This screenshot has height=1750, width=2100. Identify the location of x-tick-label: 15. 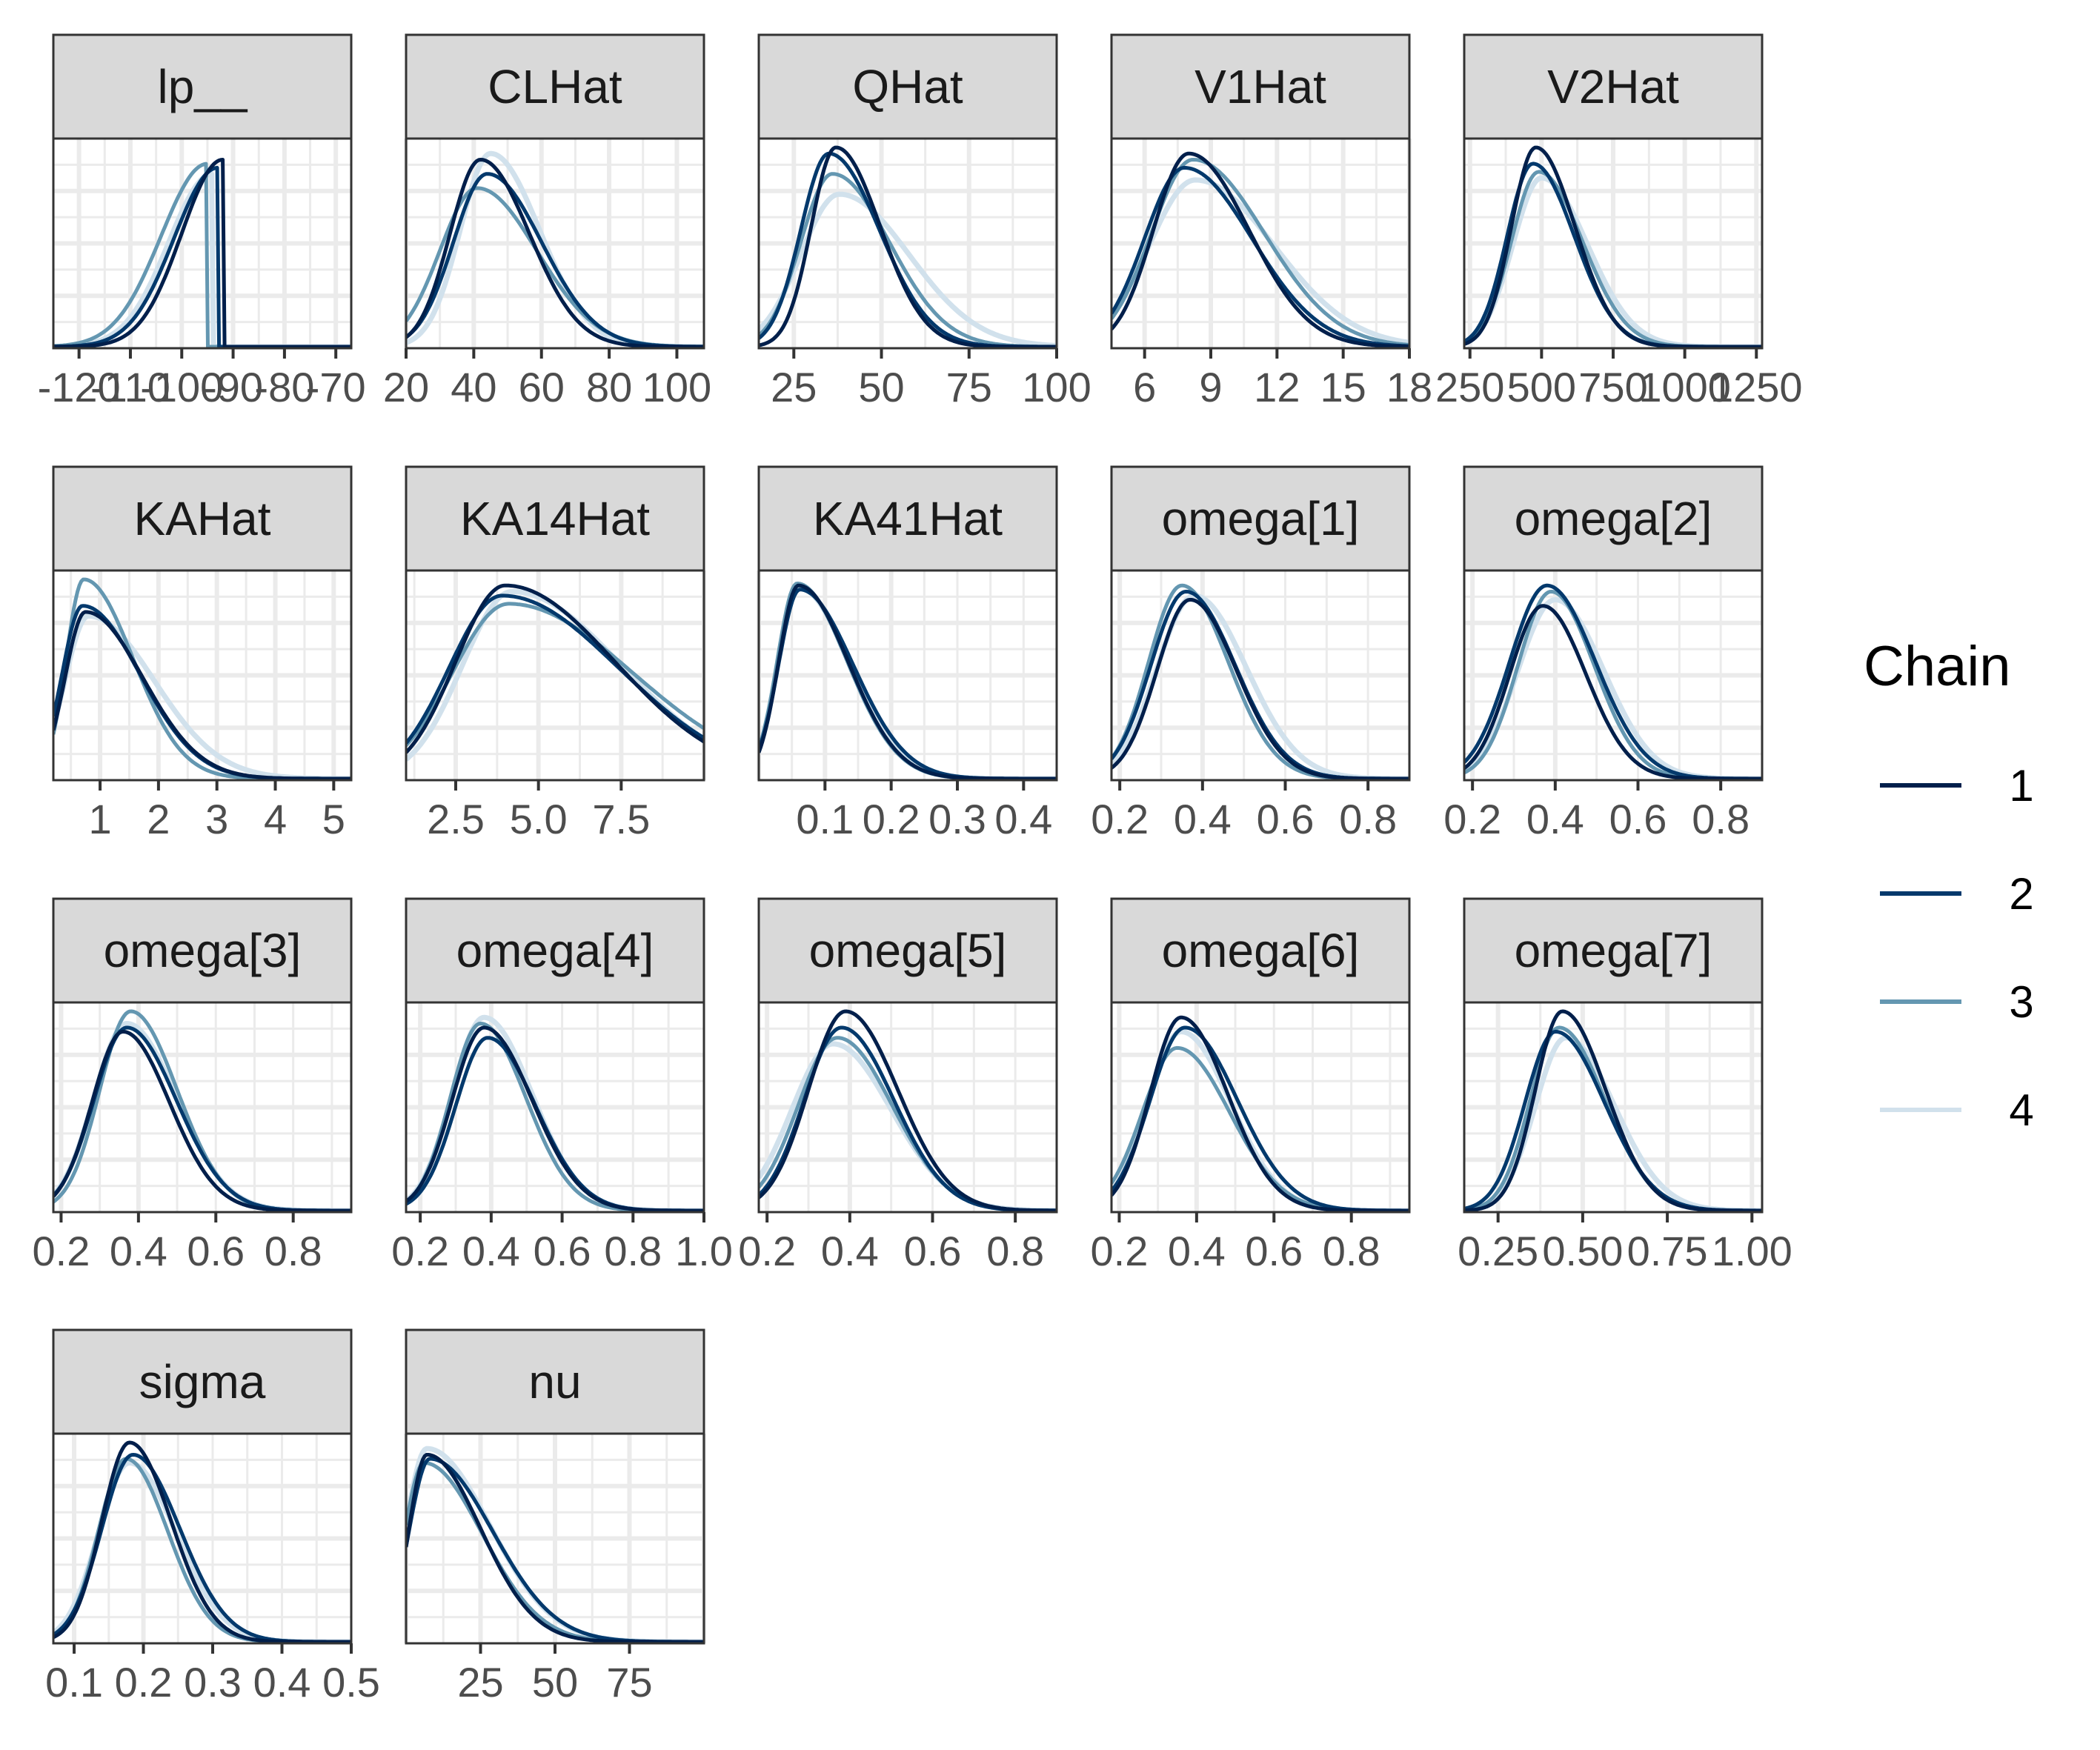
(1343, 387).